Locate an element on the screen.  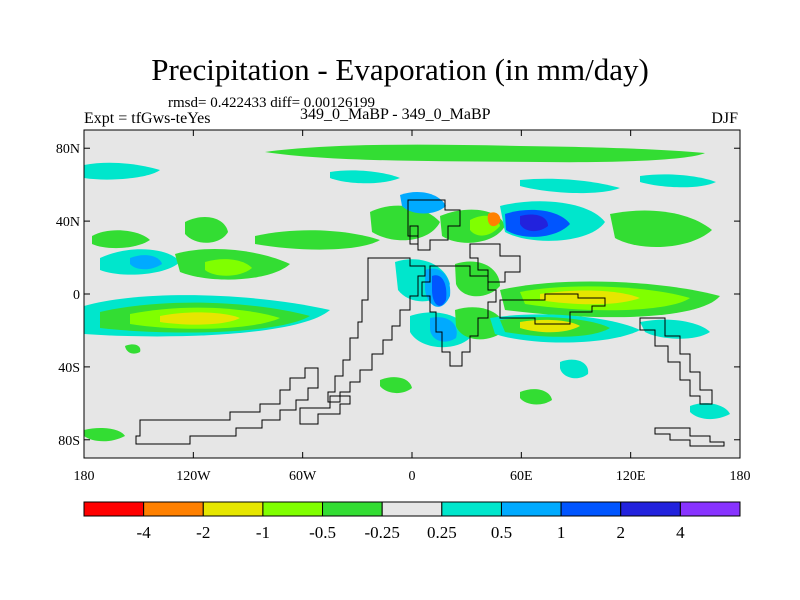
continent-outline-north-africa is located at coordinates (414, 235).